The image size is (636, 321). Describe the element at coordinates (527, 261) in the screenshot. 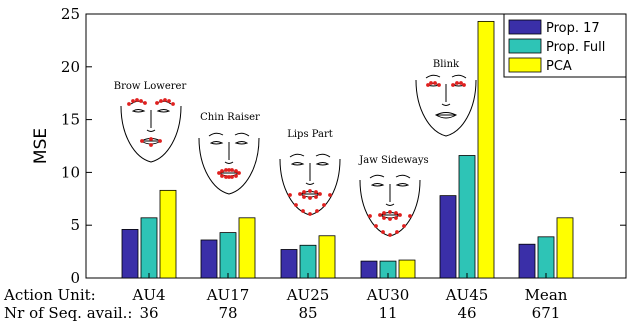

I see `bar-prop-17-mean` at that location.